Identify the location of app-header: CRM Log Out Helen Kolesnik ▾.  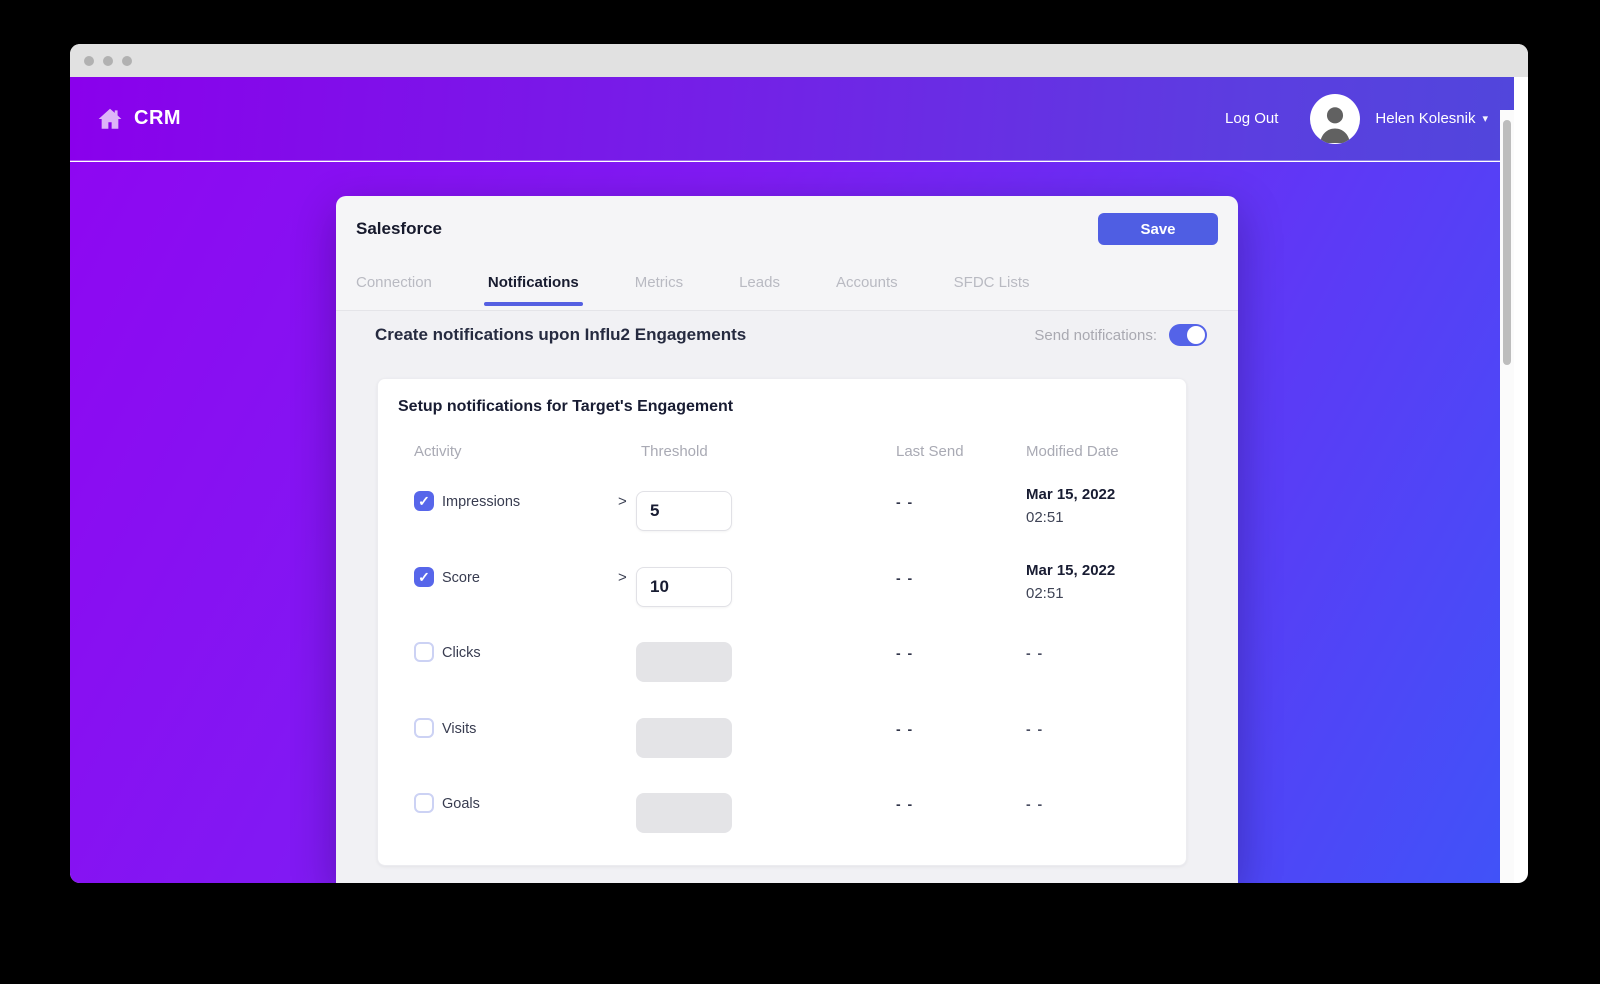
(792, 119).